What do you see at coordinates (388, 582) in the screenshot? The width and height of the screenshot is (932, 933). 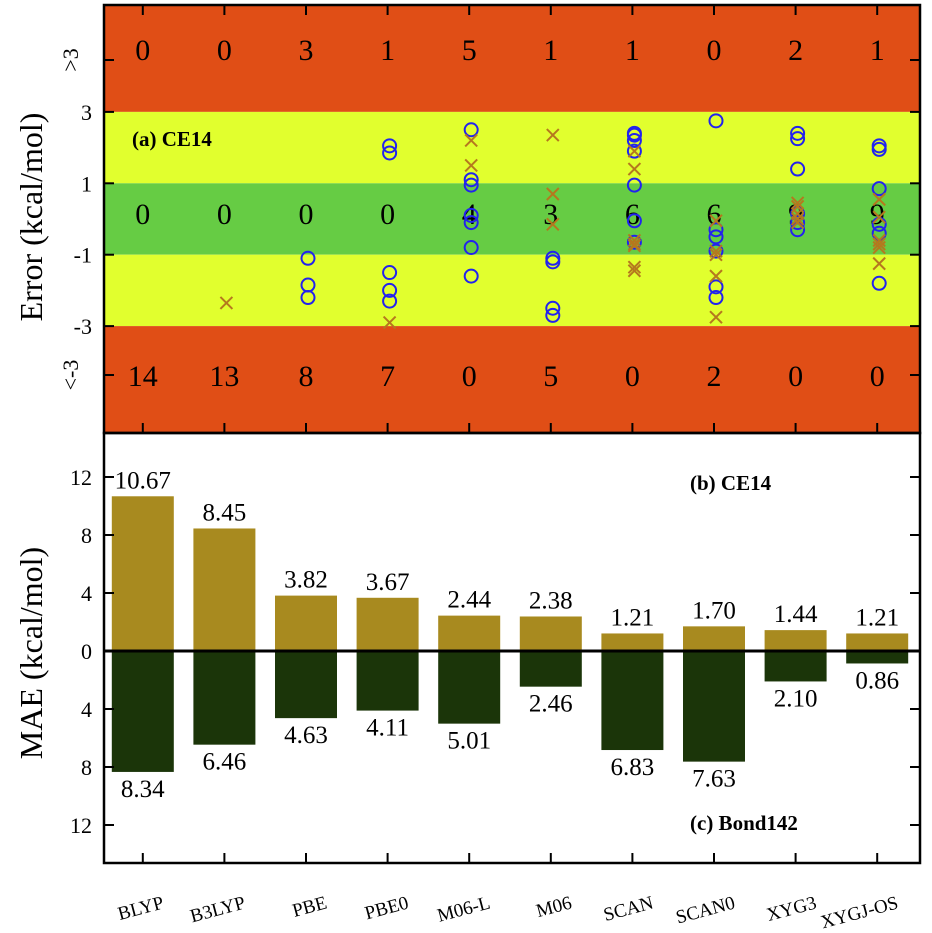 I see `bar-value-label: 3.67` at bounding box center [388, 582].